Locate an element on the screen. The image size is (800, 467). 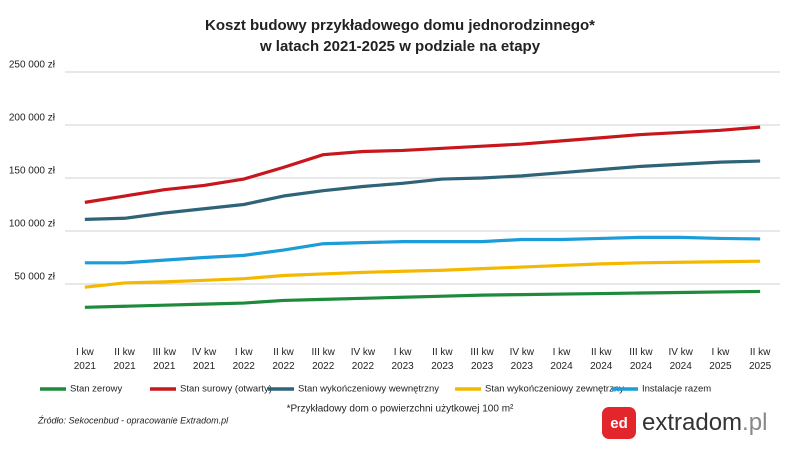
x-tick-label: IV kw 2024 is located at coordinates (680, 359).